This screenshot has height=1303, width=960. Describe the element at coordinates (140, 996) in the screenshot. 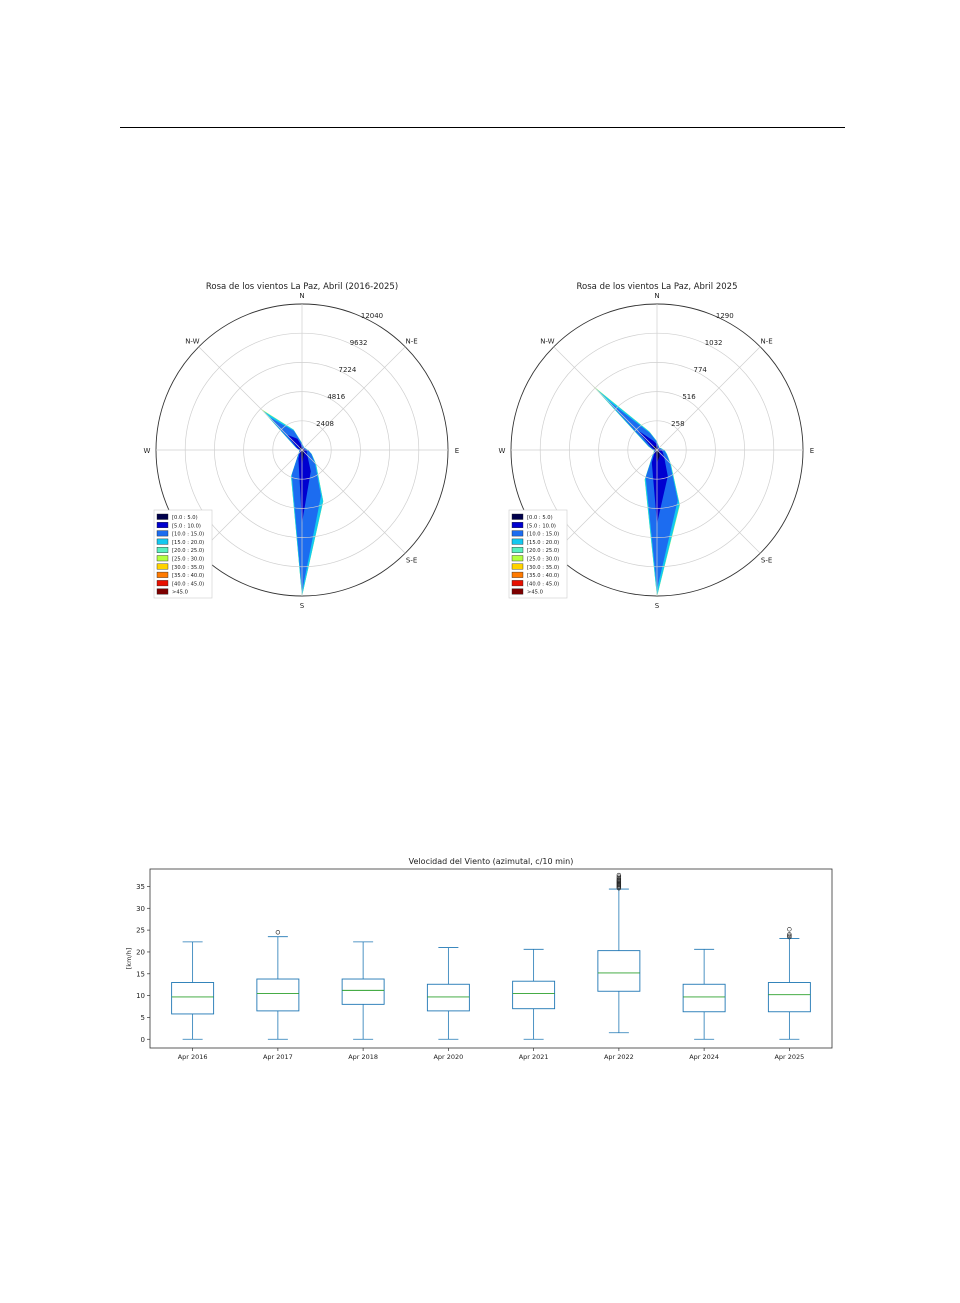

I see `y-tick-label: 10` at that location.